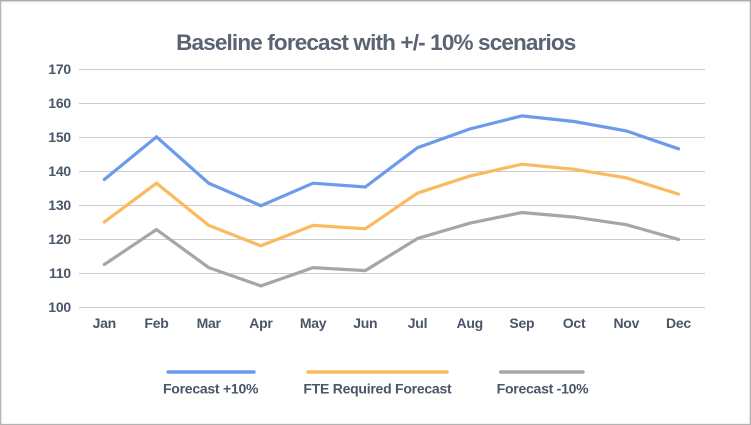 The width and height of the screenshot is (751, 425). Describe the element at coordinates (59, 171) in the screenshot. I see `svg-text: 140` at that location.